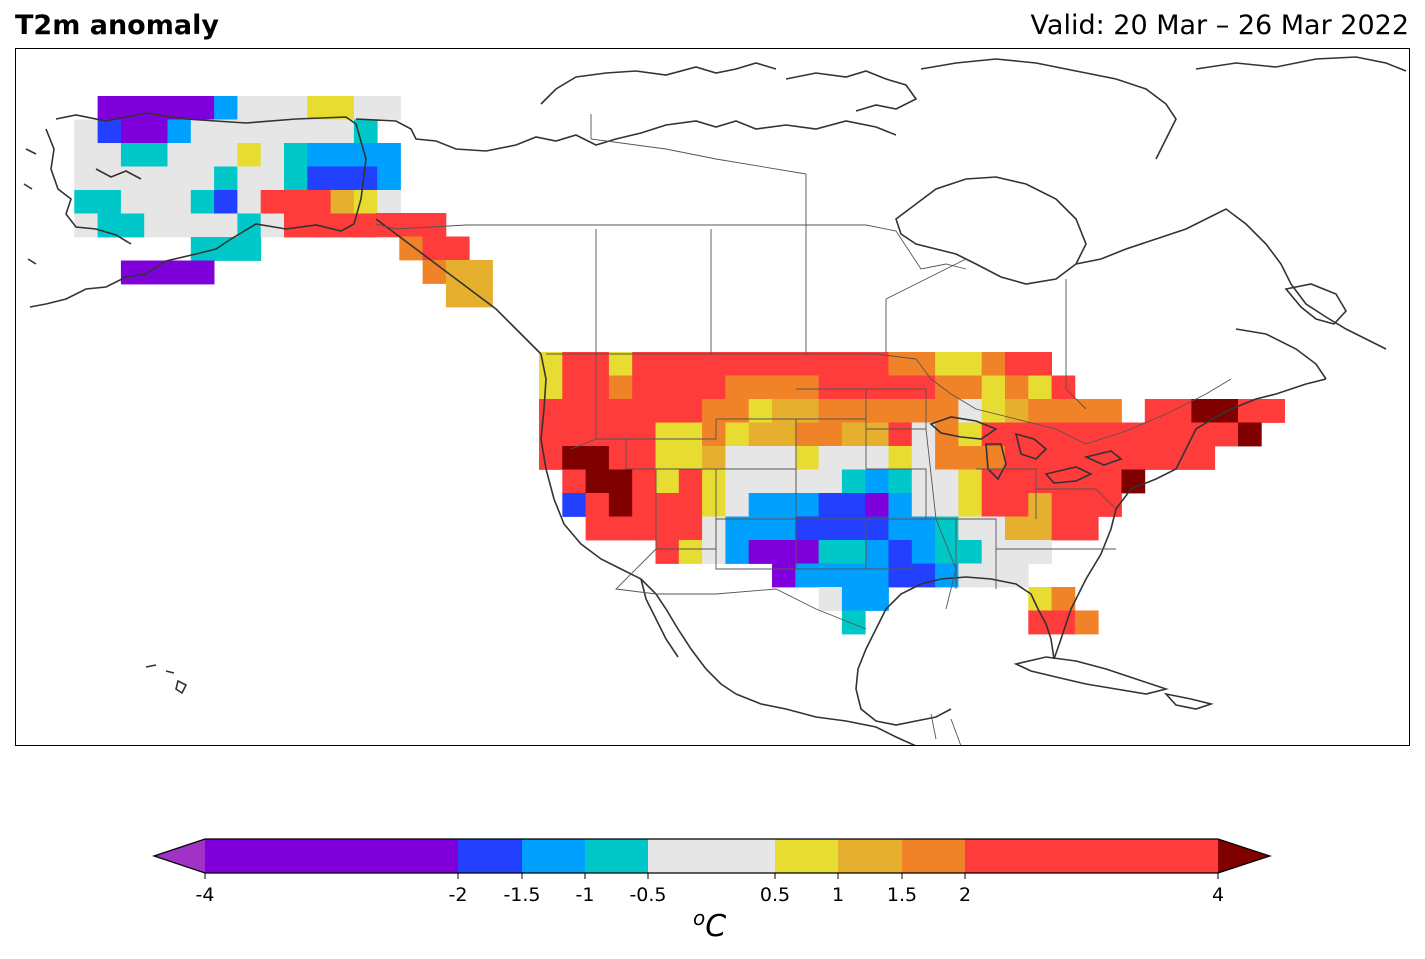 The image size is (1425, 959). I want to click on colorbar-tick-label: -4, so click(205, 895).